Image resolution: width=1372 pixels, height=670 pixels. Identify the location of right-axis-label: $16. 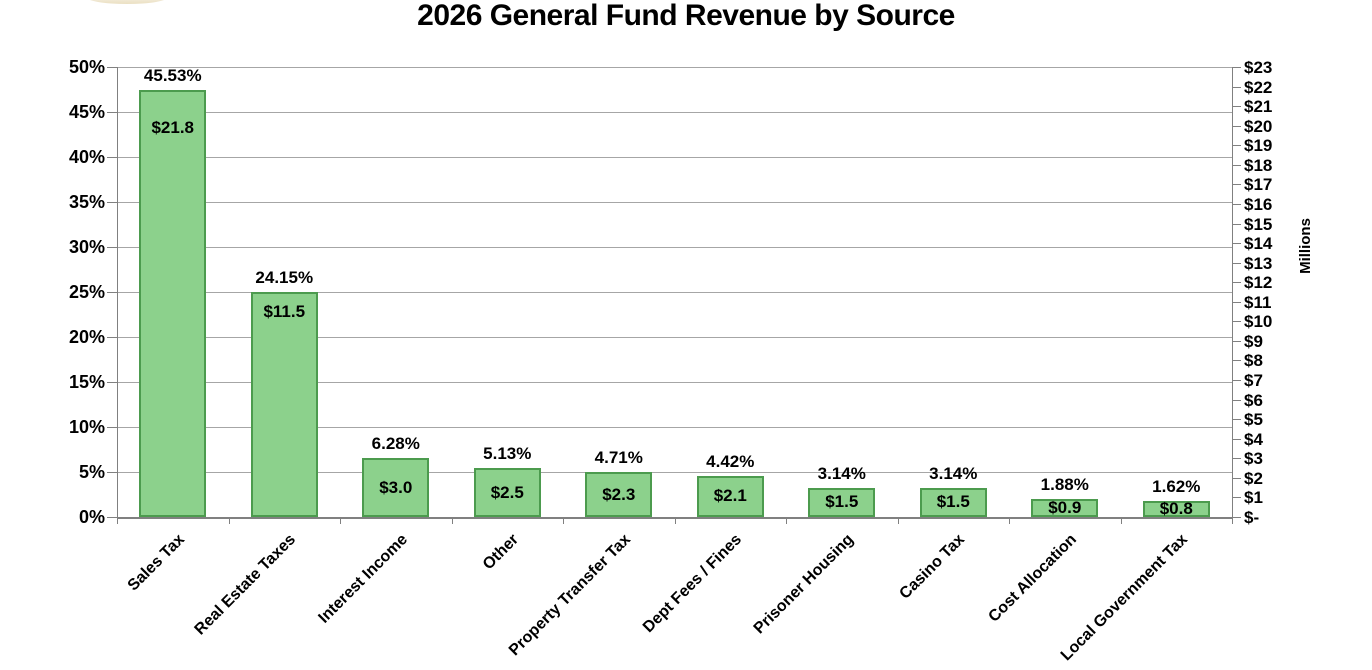
(1258, 204).